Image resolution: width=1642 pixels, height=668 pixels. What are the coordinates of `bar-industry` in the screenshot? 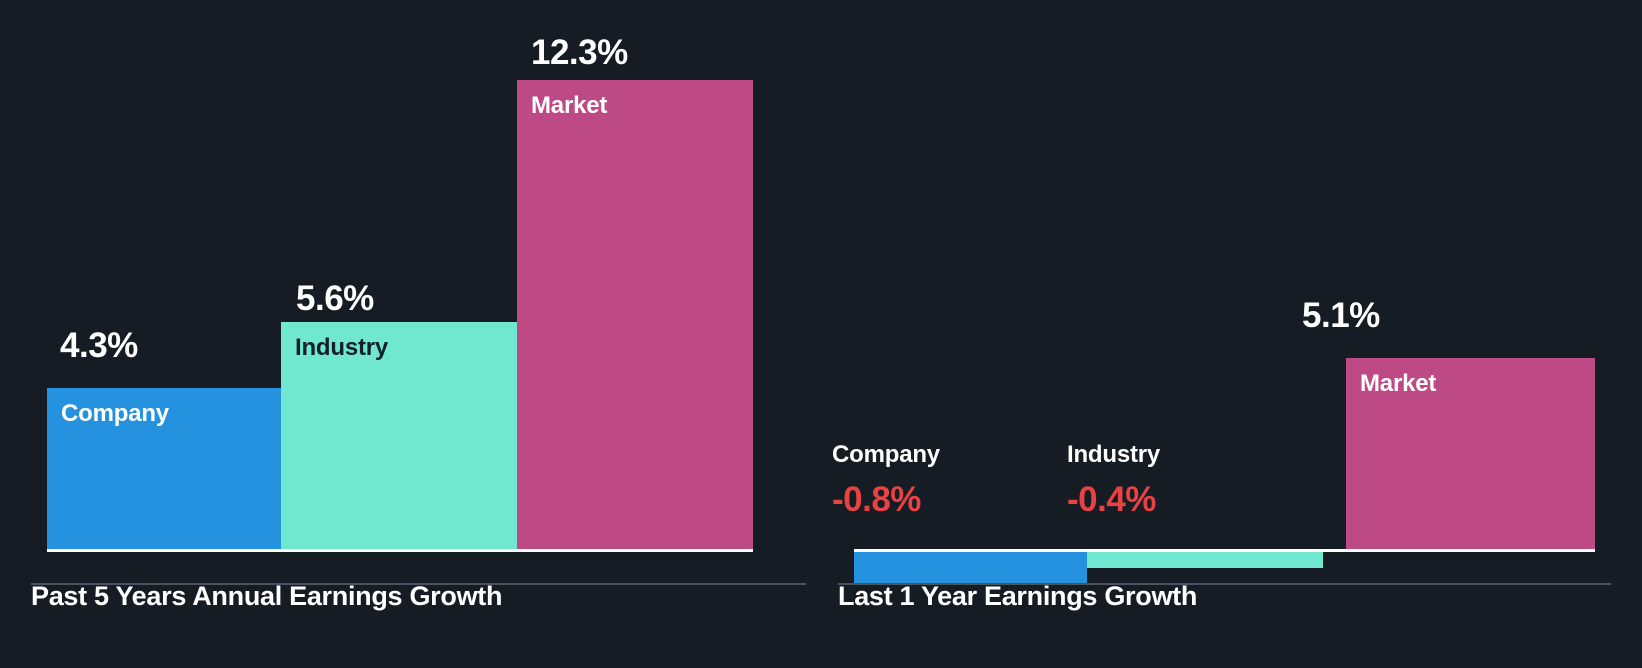 It's located at (1205, 560).